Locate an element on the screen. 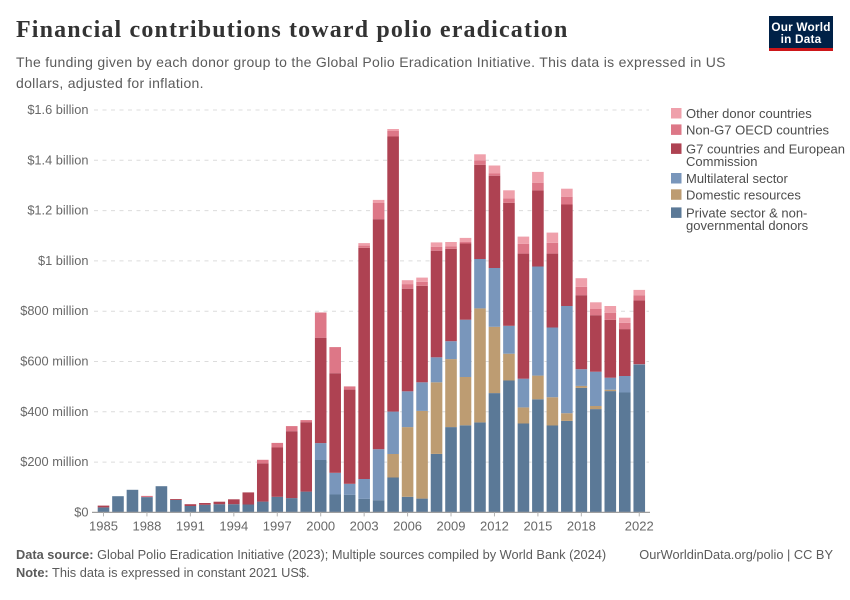 This screenshot has width=850, height=600. svg-text: $400 million is located at coordinates (54, 411).